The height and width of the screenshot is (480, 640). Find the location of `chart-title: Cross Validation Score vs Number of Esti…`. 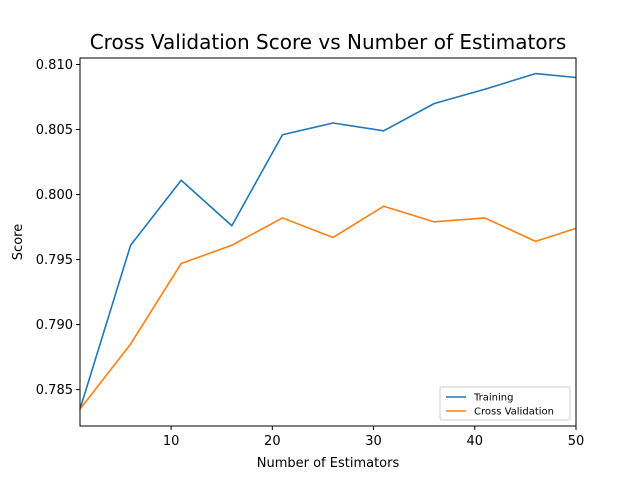

chart-title: Cross Validation Score vs Number of Esti… is located at coordinates (328, 42).